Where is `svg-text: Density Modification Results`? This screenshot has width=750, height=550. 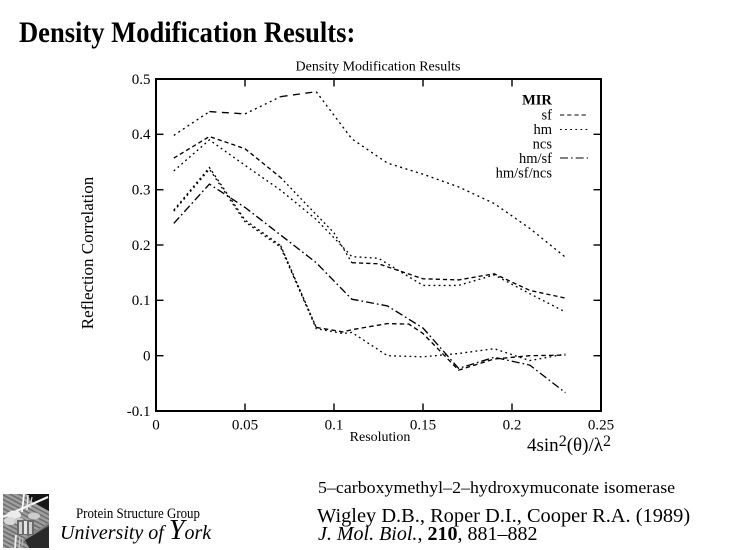
svg-text: Density Modification Results is located at coordinates (378, 67).